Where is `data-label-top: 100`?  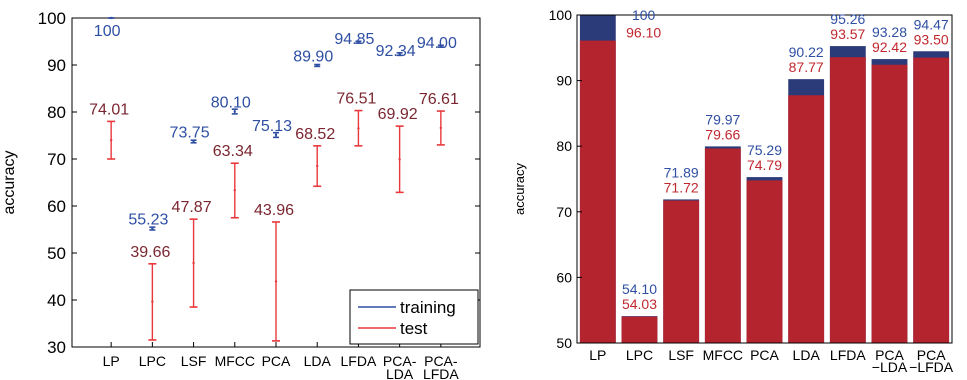
data-label-top: 100 is located at coordinates (644, 15).